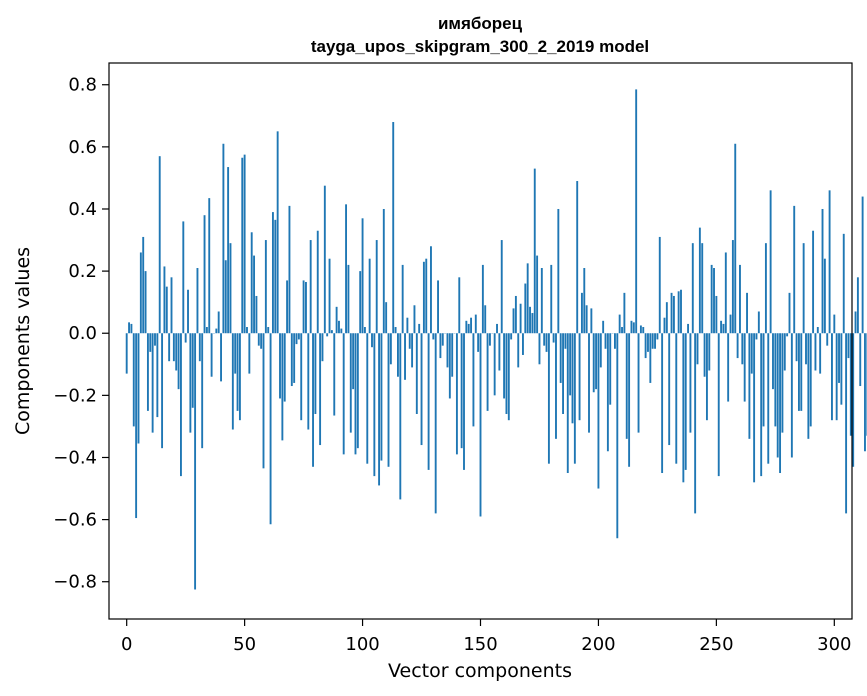 The width and height of the screenshot is (867, 696). I want to click on y-axis-label: Components values, so click(23, 341).